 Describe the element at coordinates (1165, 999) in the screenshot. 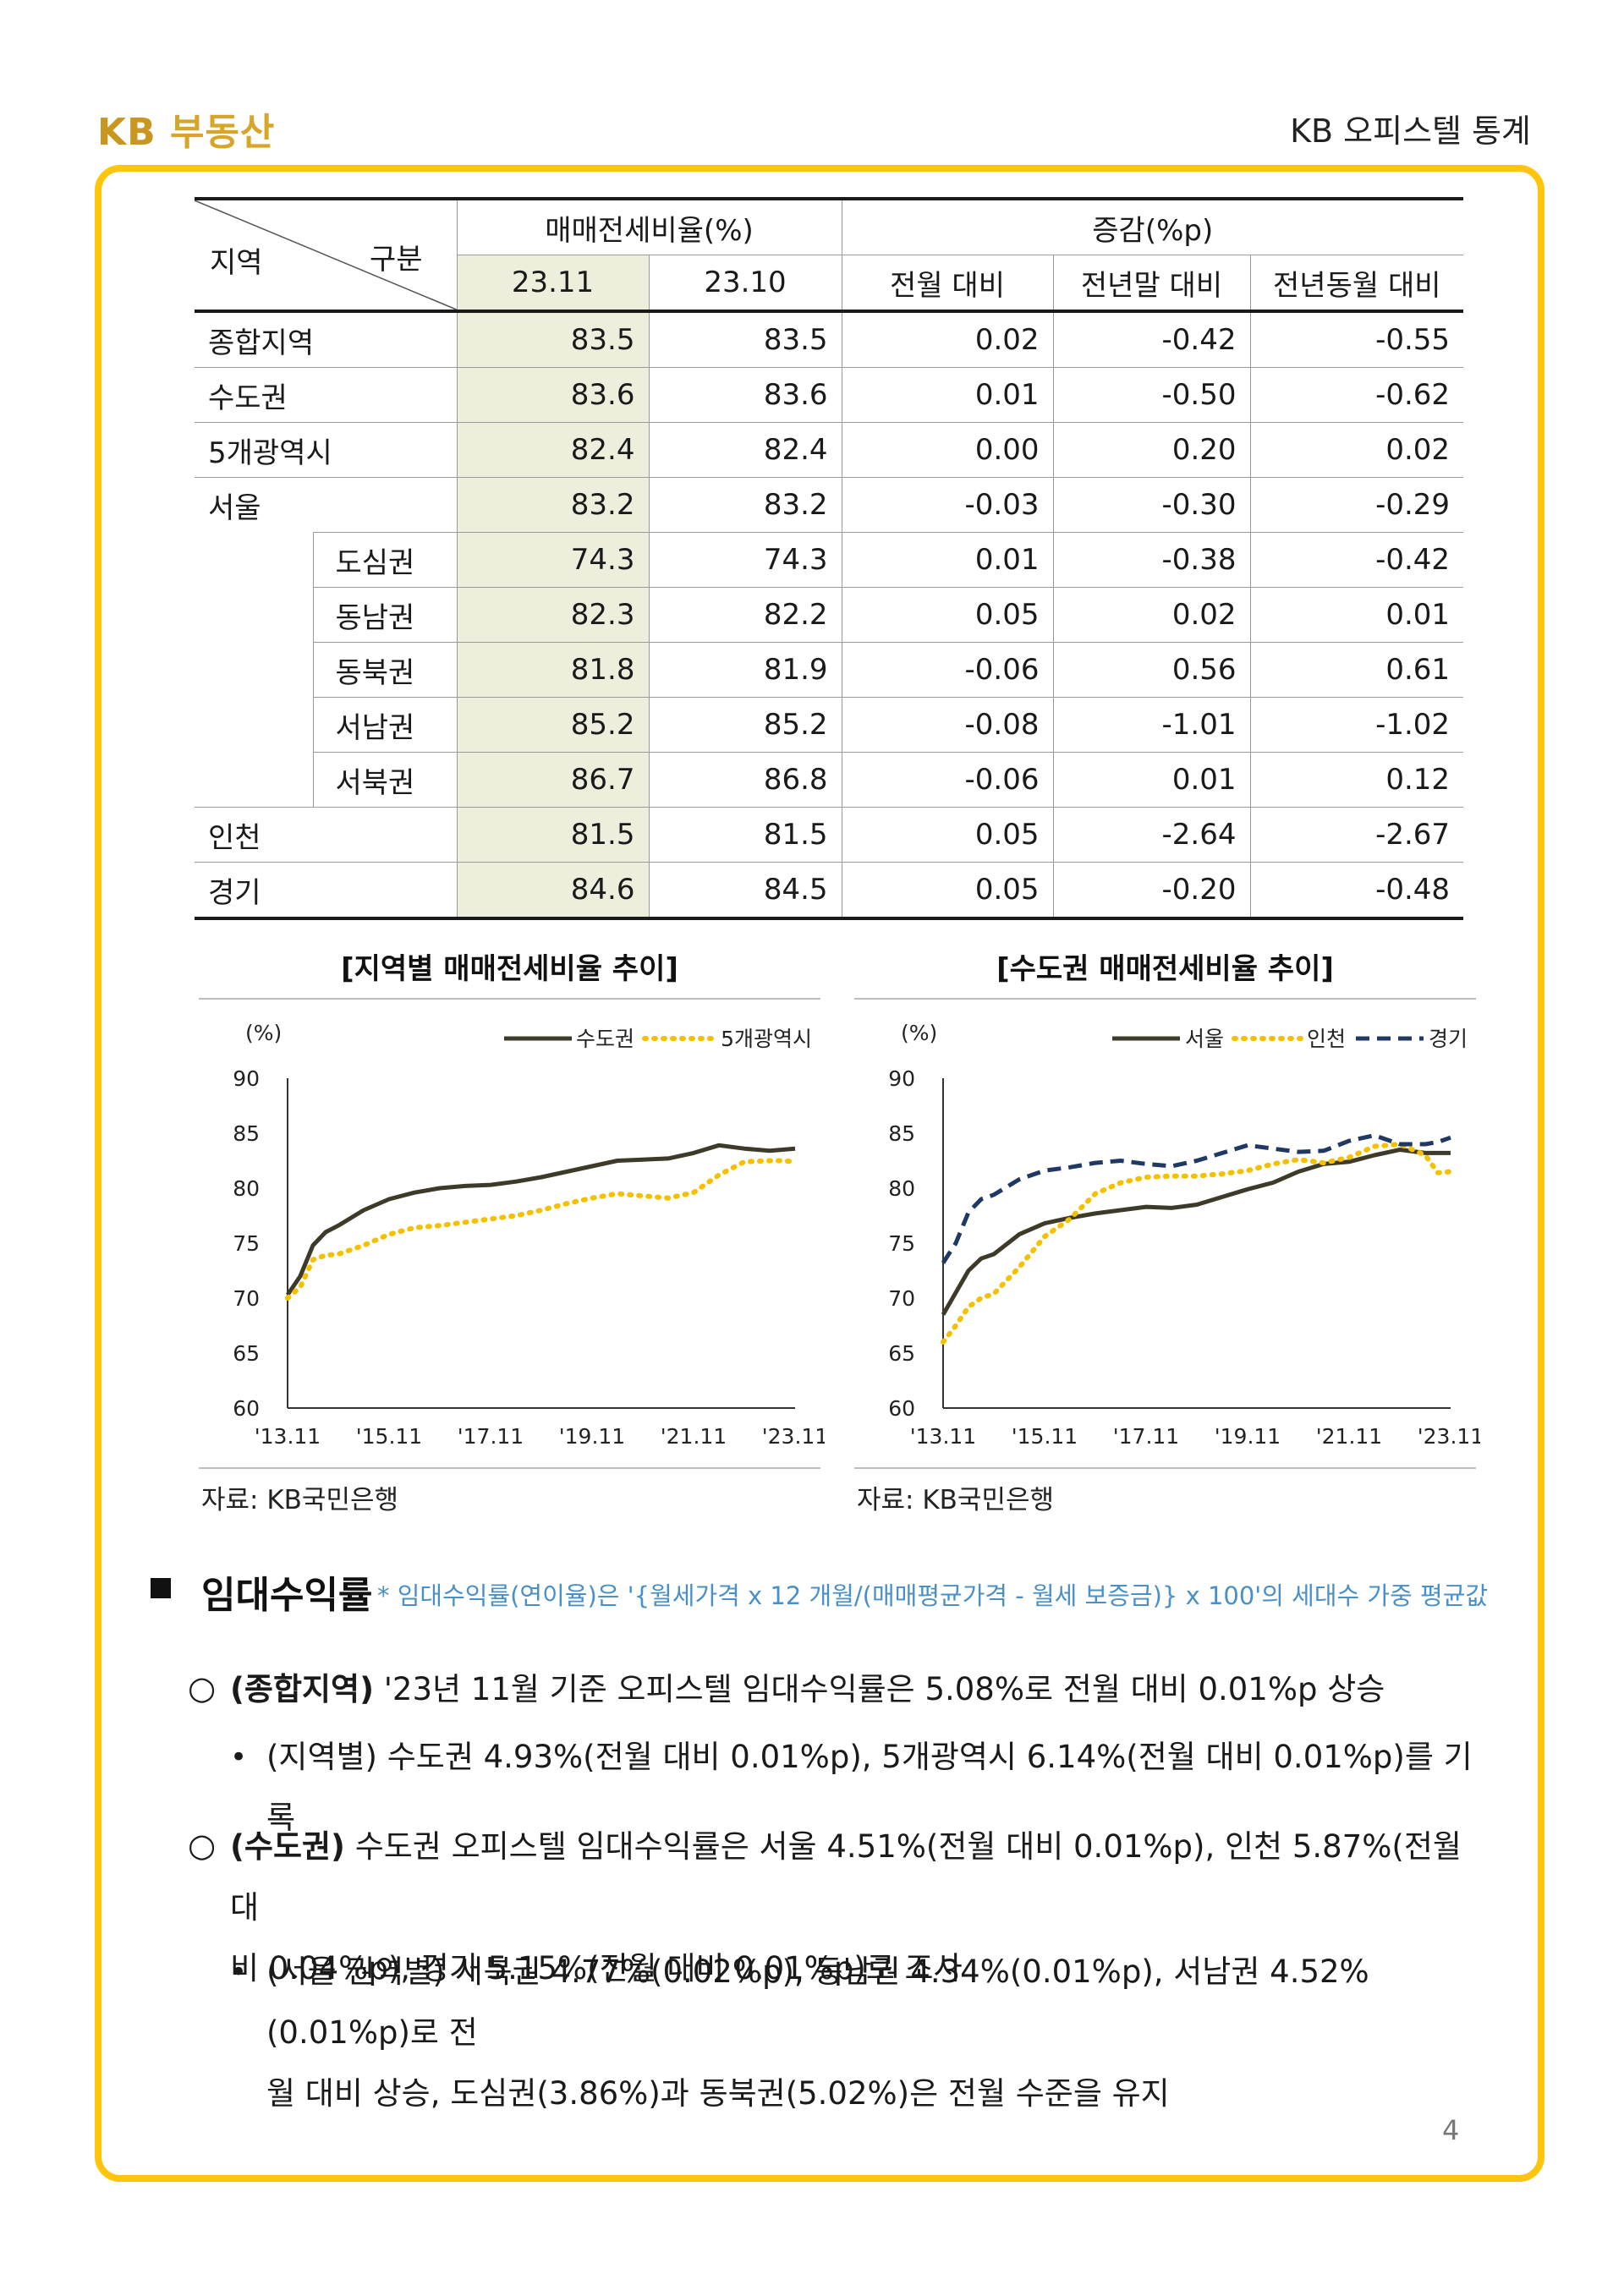

I see `chart2-top-rule` at that location.